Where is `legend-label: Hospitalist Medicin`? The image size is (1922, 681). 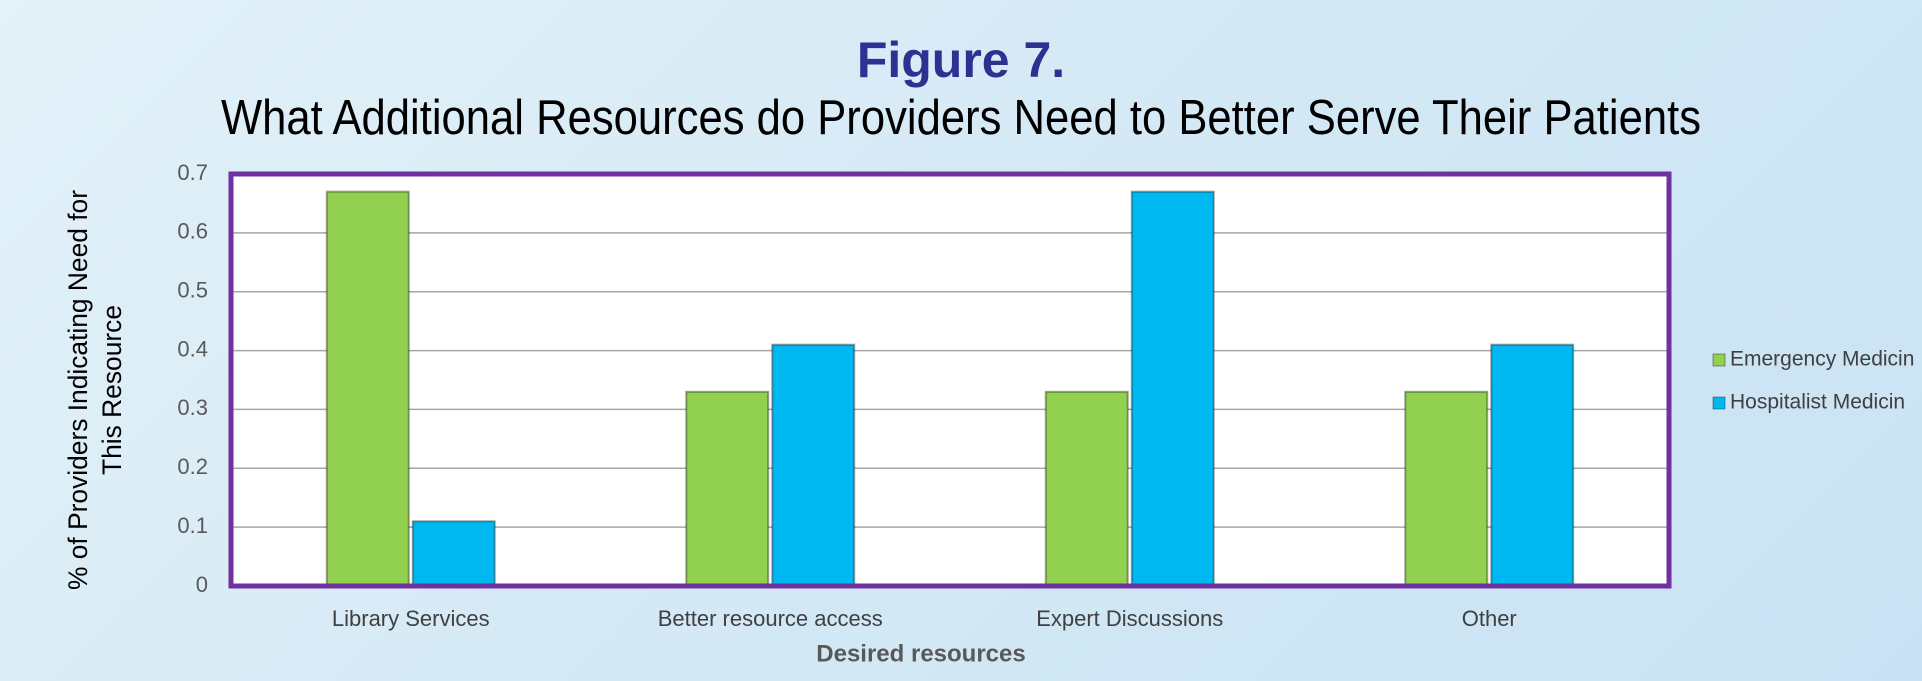
legend-label: Hospitalist Medicin is located at coordinates (1817, 402).